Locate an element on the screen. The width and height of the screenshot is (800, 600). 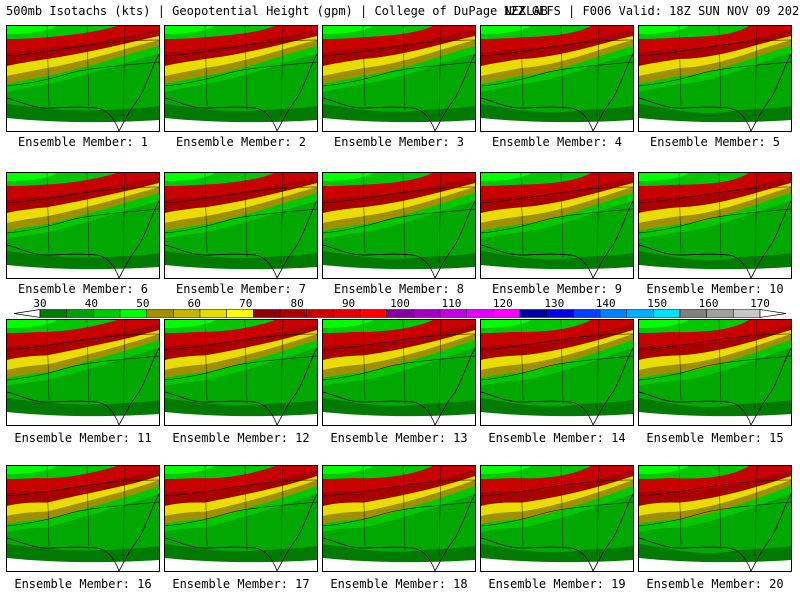
ensemble-member-label: Ensemble Member: 11 is located at coordinates (83, 438).